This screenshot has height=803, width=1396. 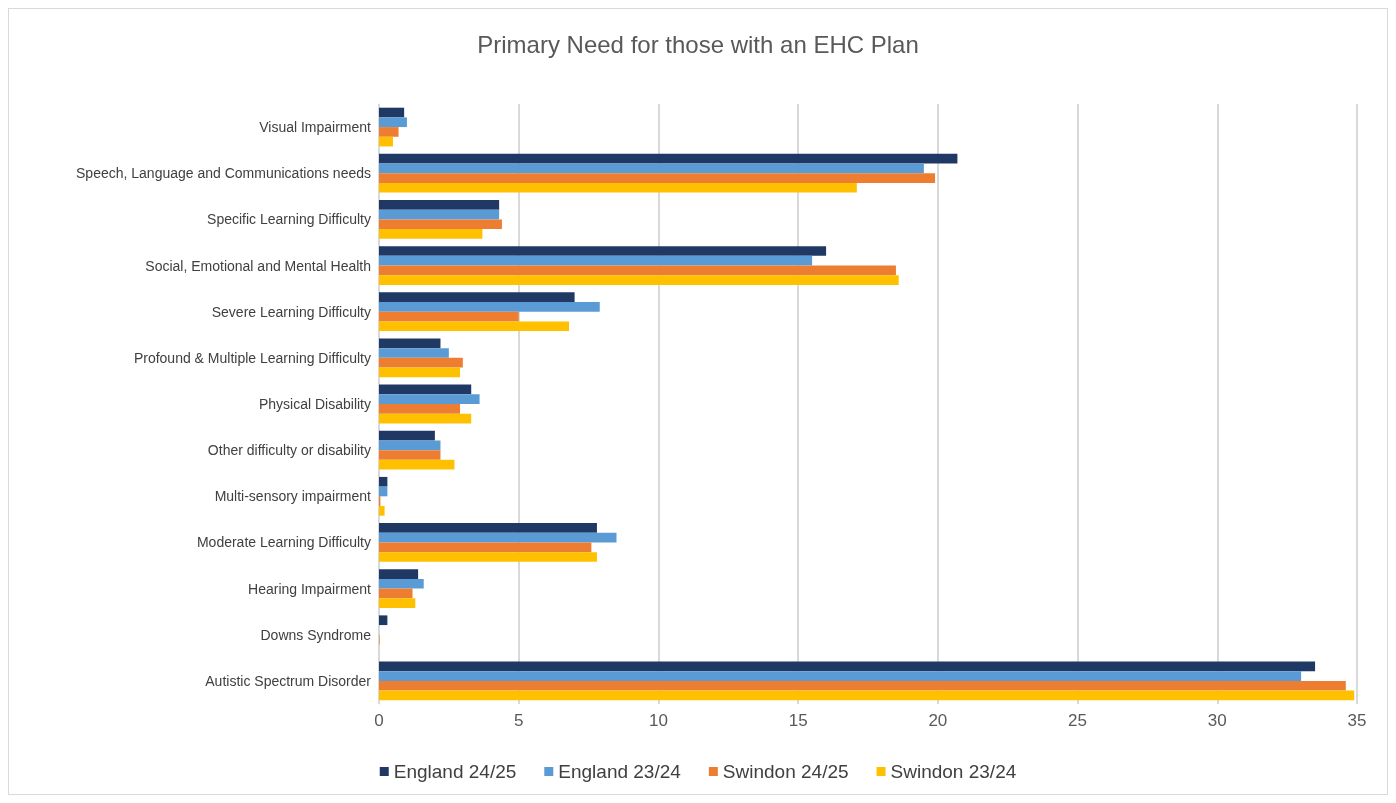 What do you see at coordinates (518, 720) in the screenshot?
I see `x-tick-label: 5` at bounding box center [518, 720].